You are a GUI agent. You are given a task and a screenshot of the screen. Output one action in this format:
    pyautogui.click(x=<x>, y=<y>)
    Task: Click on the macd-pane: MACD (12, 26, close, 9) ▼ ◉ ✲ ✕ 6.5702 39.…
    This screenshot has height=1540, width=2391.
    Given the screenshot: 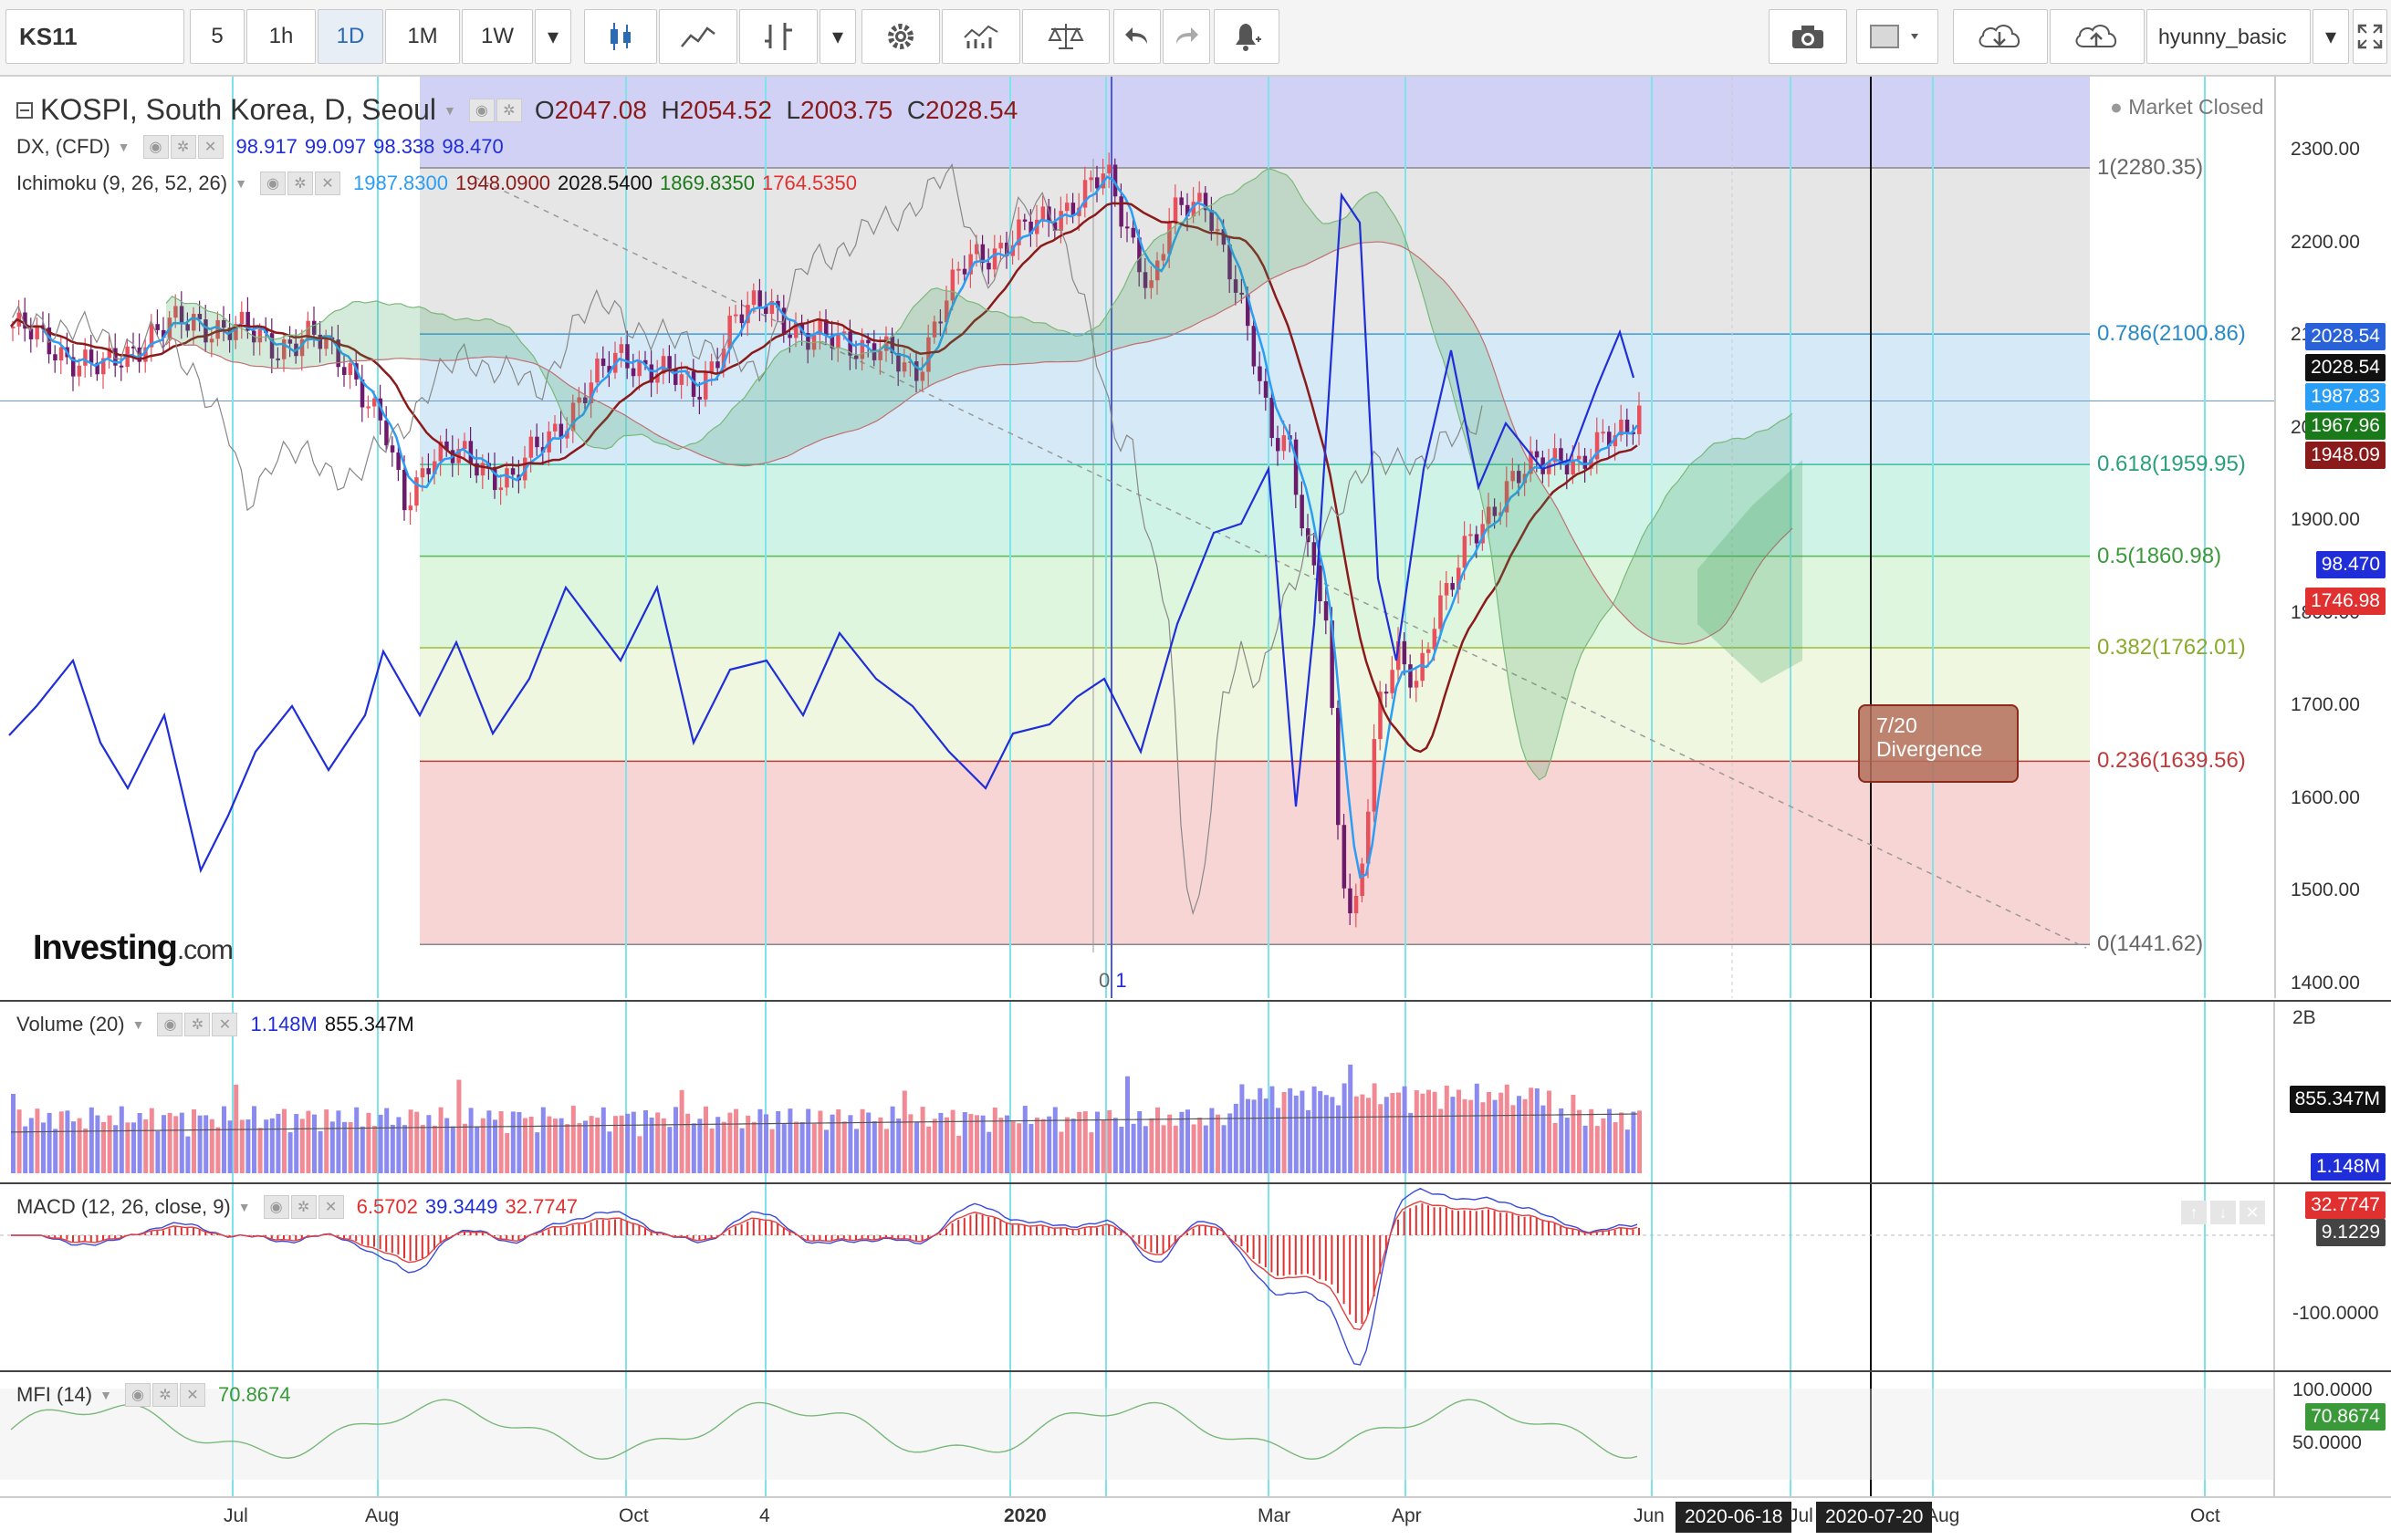 What is the action you would take?
    pyautogui.click(x=1195, y=1276)
    